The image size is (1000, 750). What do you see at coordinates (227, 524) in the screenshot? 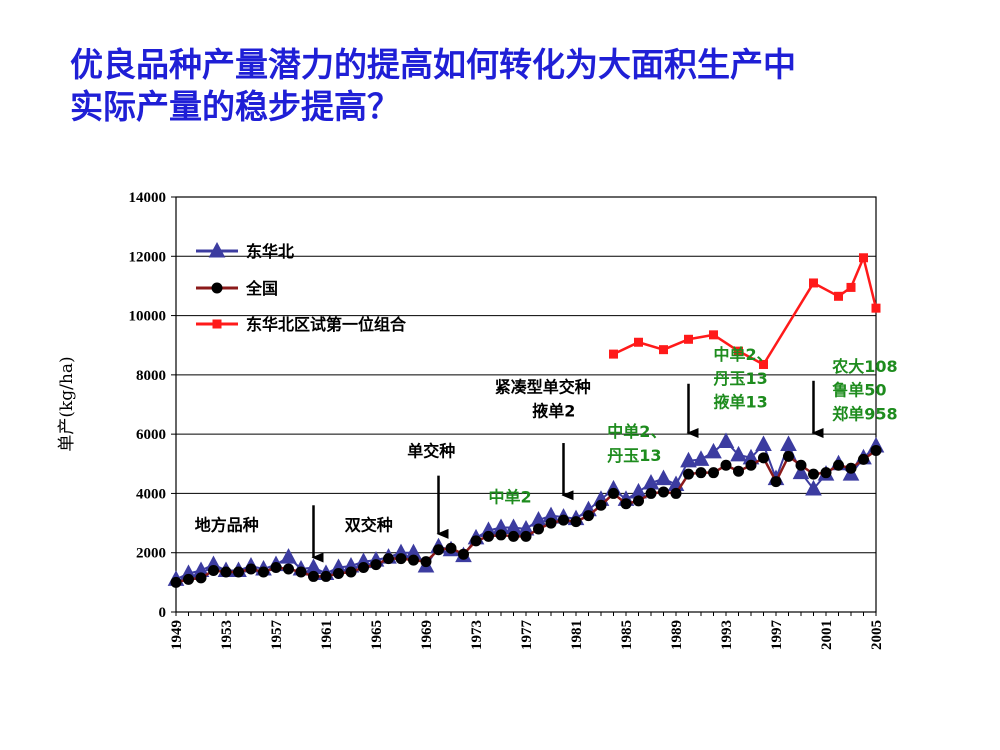
I see `annotation-label: 地方品种` at bounding box center [227, 524].